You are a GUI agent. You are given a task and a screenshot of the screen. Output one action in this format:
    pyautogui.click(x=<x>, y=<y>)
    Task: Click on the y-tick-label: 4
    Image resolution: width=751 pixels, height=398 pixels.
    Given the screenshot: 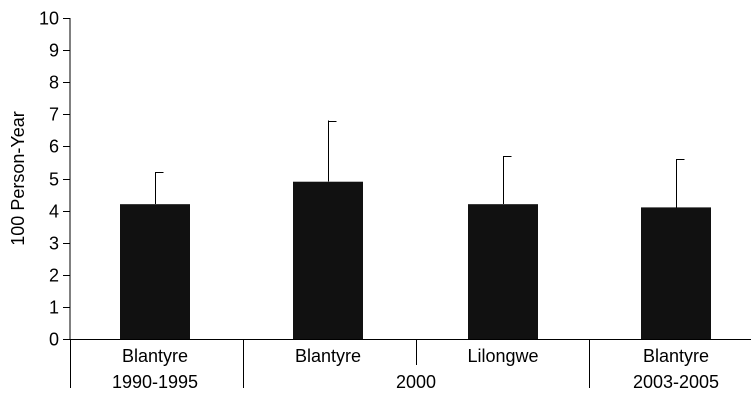 What is the action you would take?
    pyautogui.click(x=54, y=212)
    